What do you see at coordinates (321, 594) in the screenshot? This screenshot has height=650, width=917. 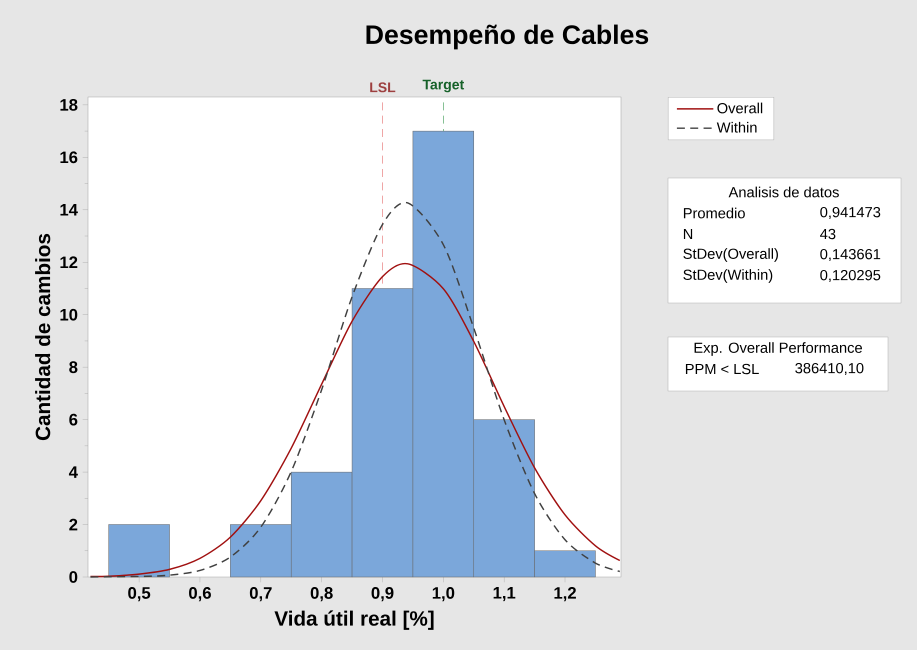 I see `x-tick-label: 0,8` at bounding box center [321, 594].